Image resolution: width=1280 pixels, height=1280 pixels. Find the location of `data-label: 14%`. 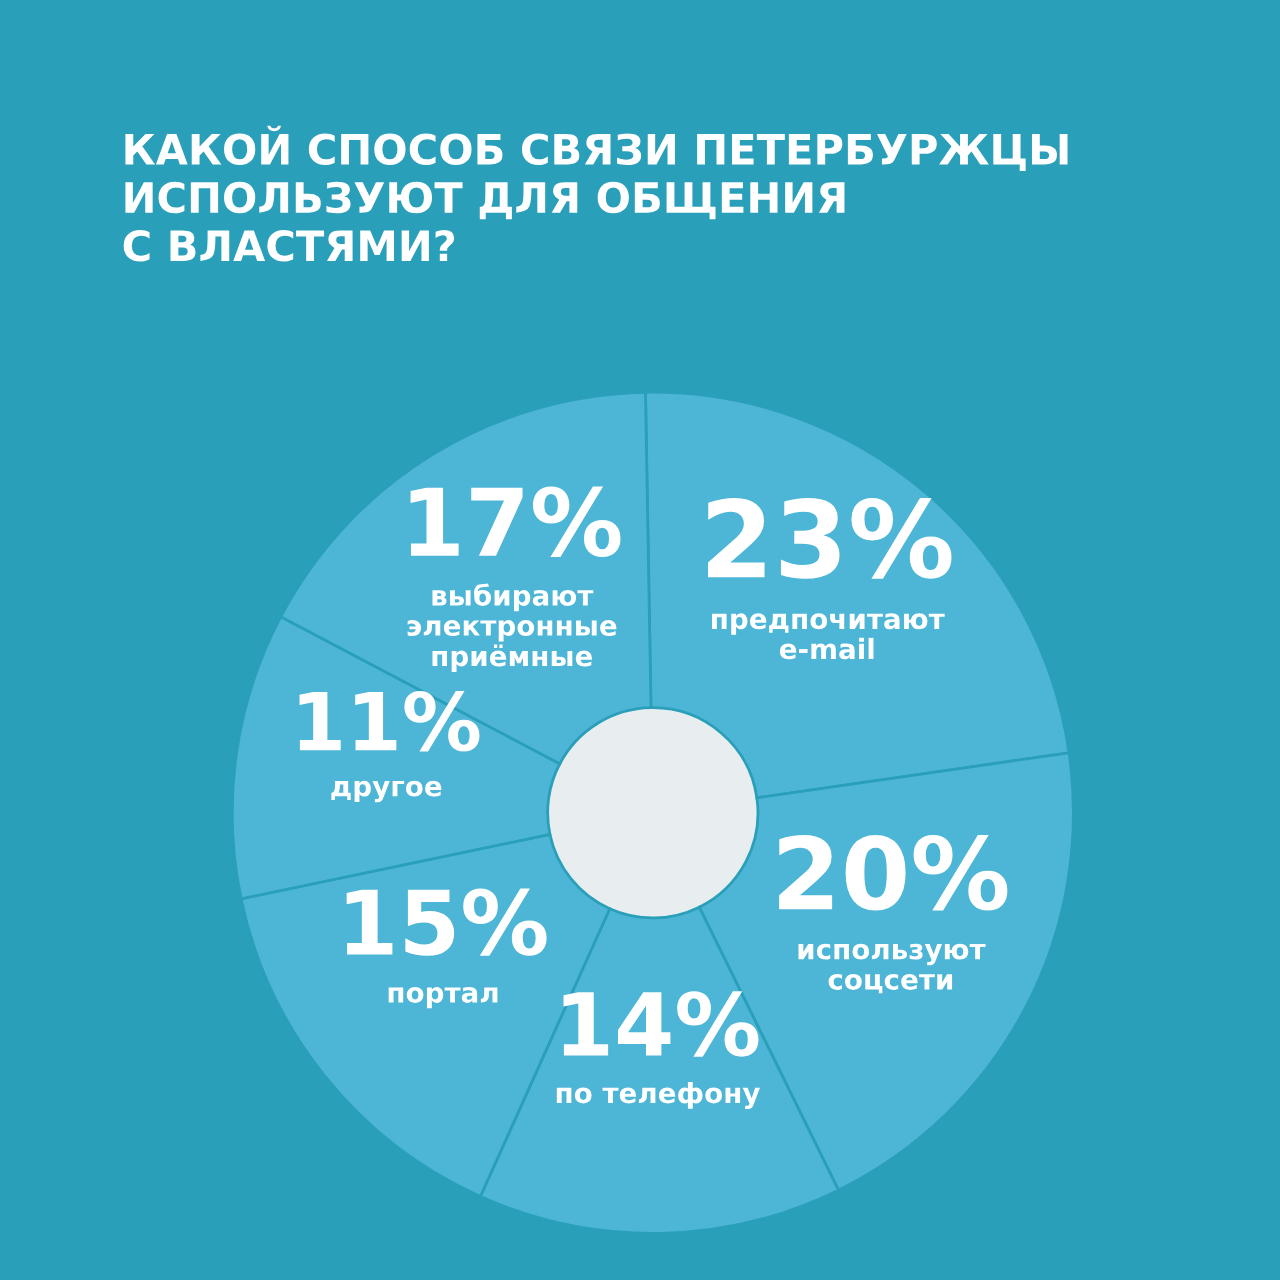

data-label: 14% is located at coordinates (661, 1024).